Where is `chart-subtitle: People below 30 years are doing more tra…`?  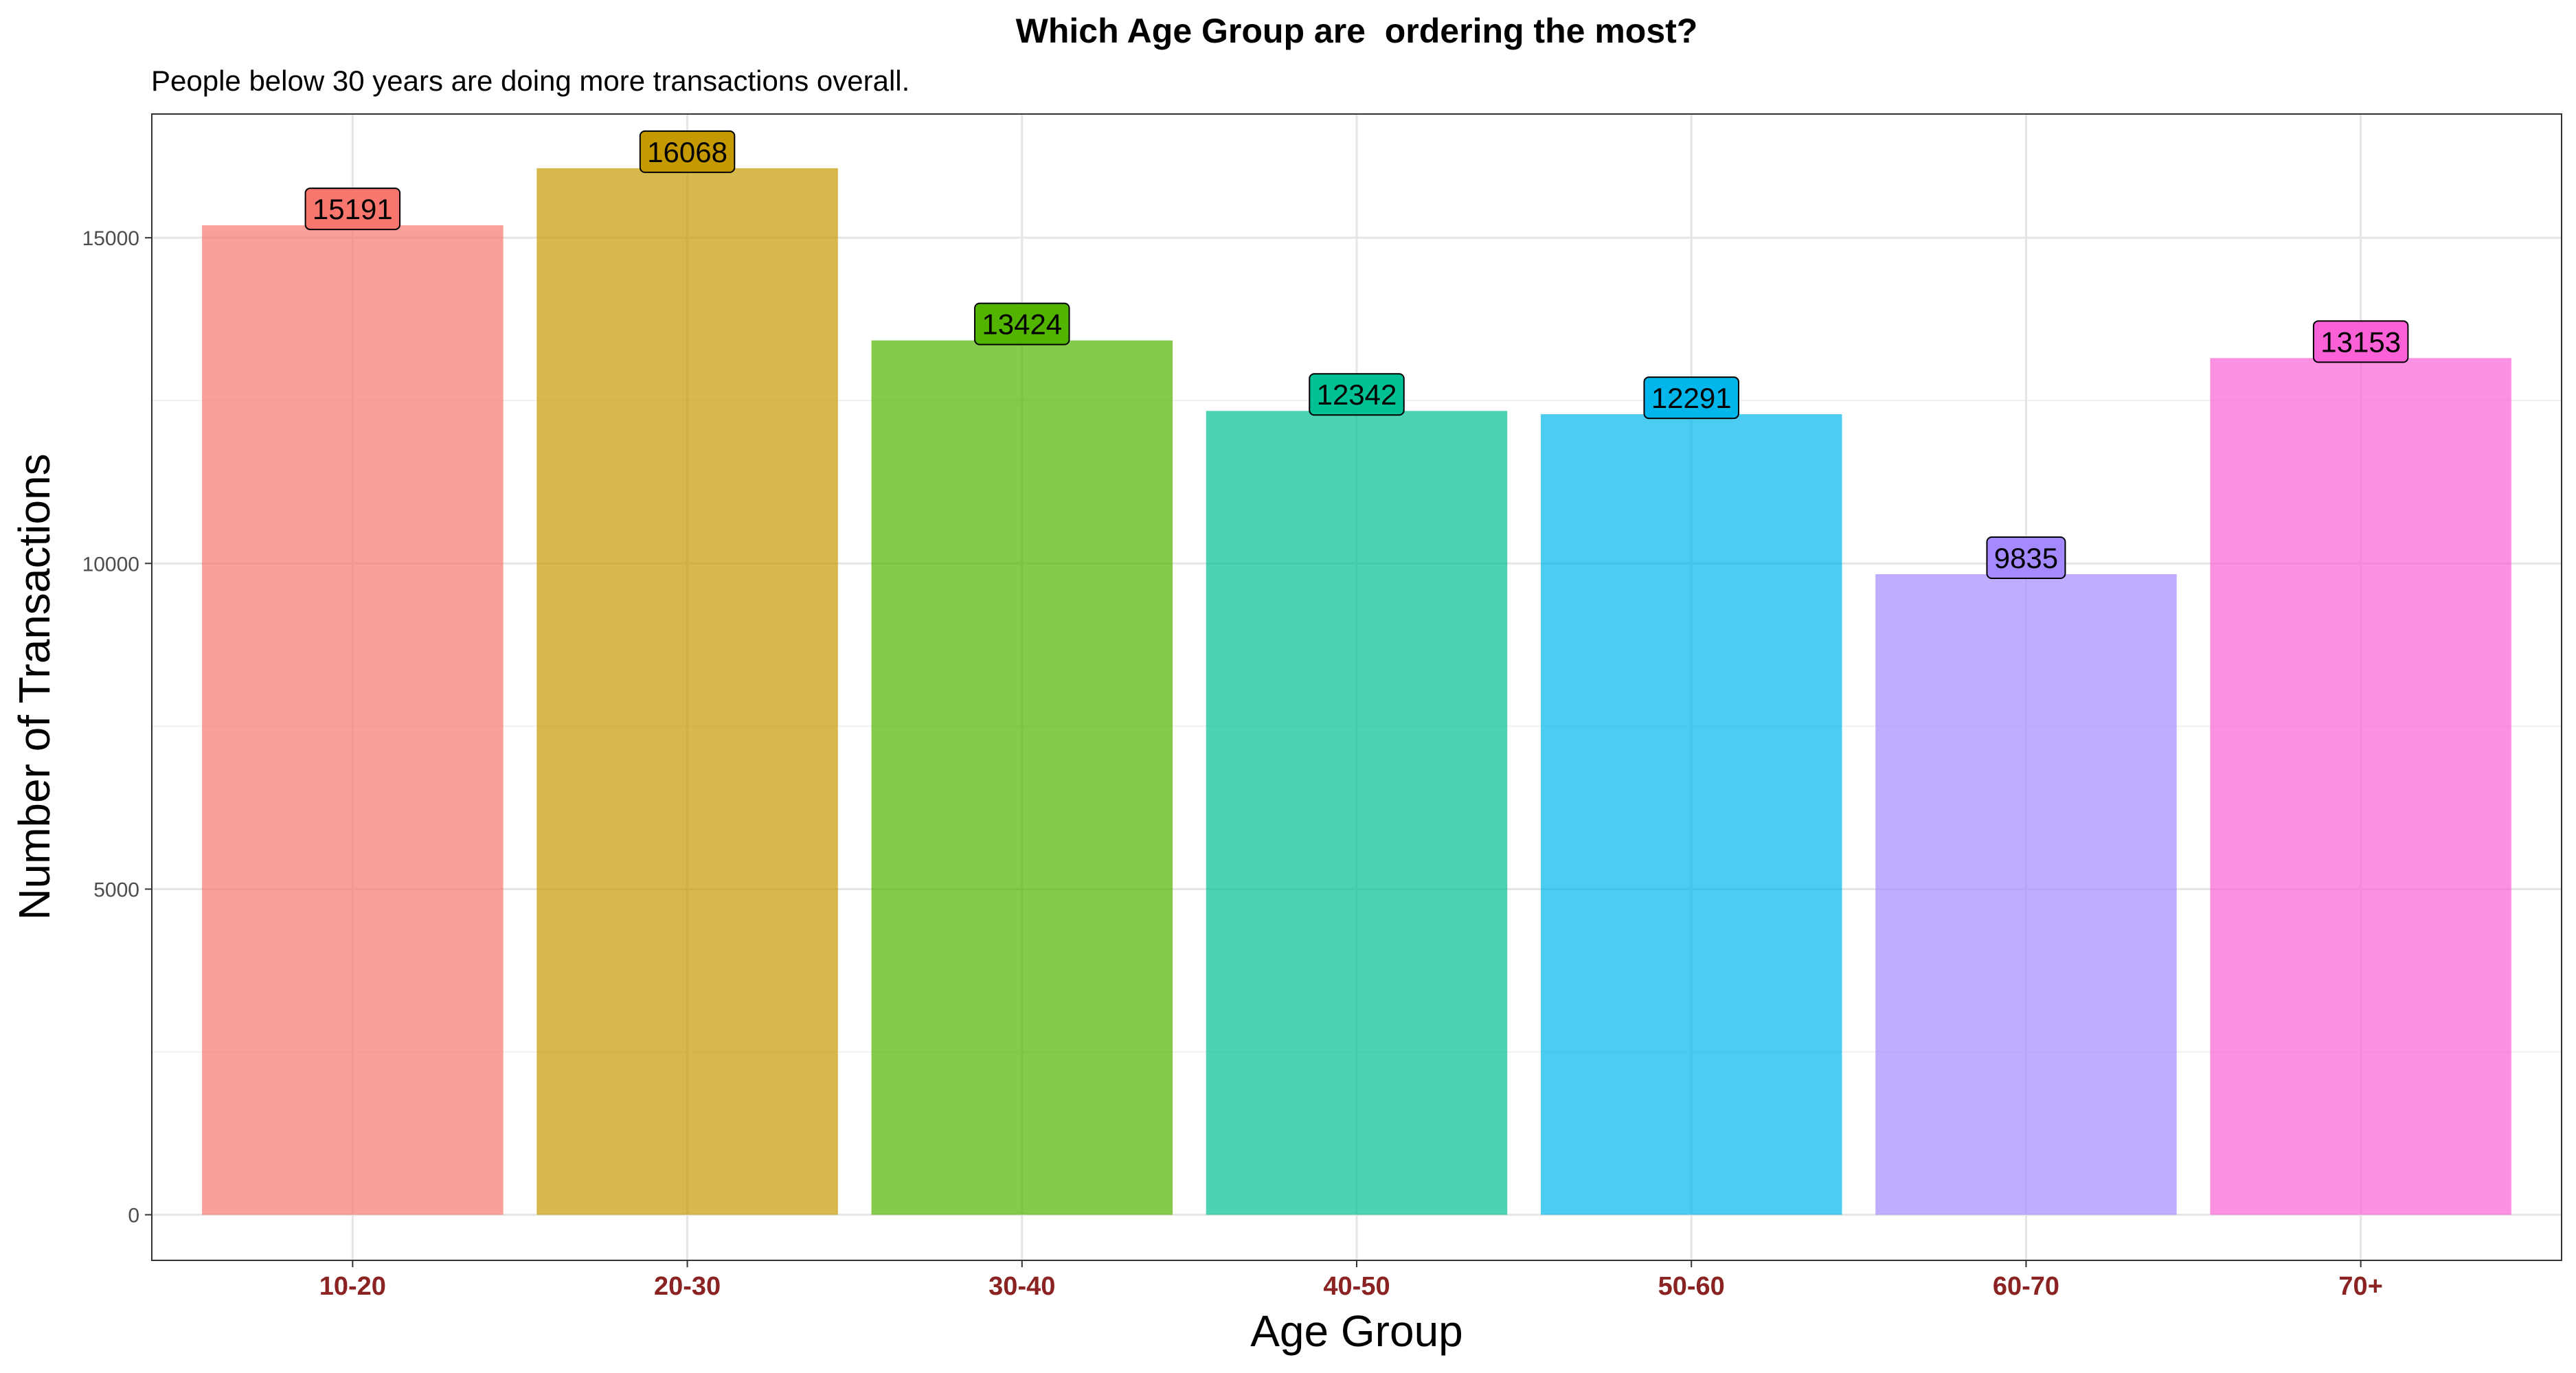
chart-subtitle: People below 30 years are doing more tra… is located at coordinates (530, 81).